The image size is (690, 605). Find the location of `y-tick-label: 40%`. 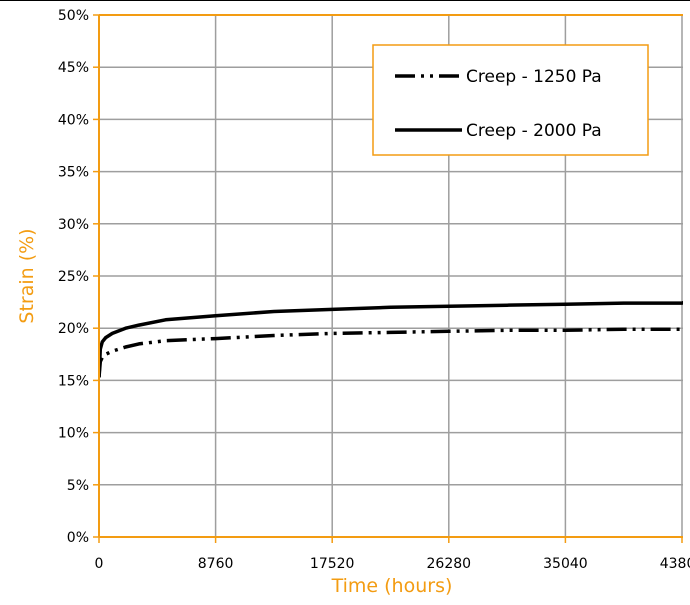

y-tick-label: 40% is located at coordinates (73, 120).